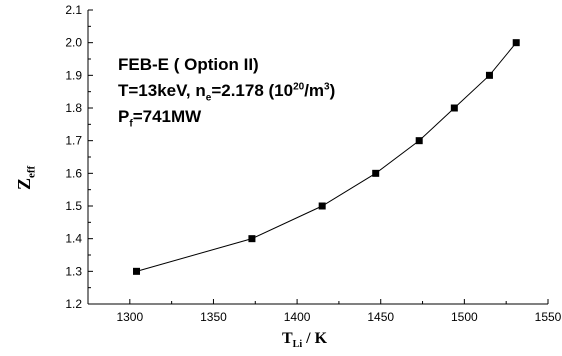 Image resolution: width=562 pixels, height=356 pixels. I want to click on y-axis-label-sub: eff, so click(31, 171).